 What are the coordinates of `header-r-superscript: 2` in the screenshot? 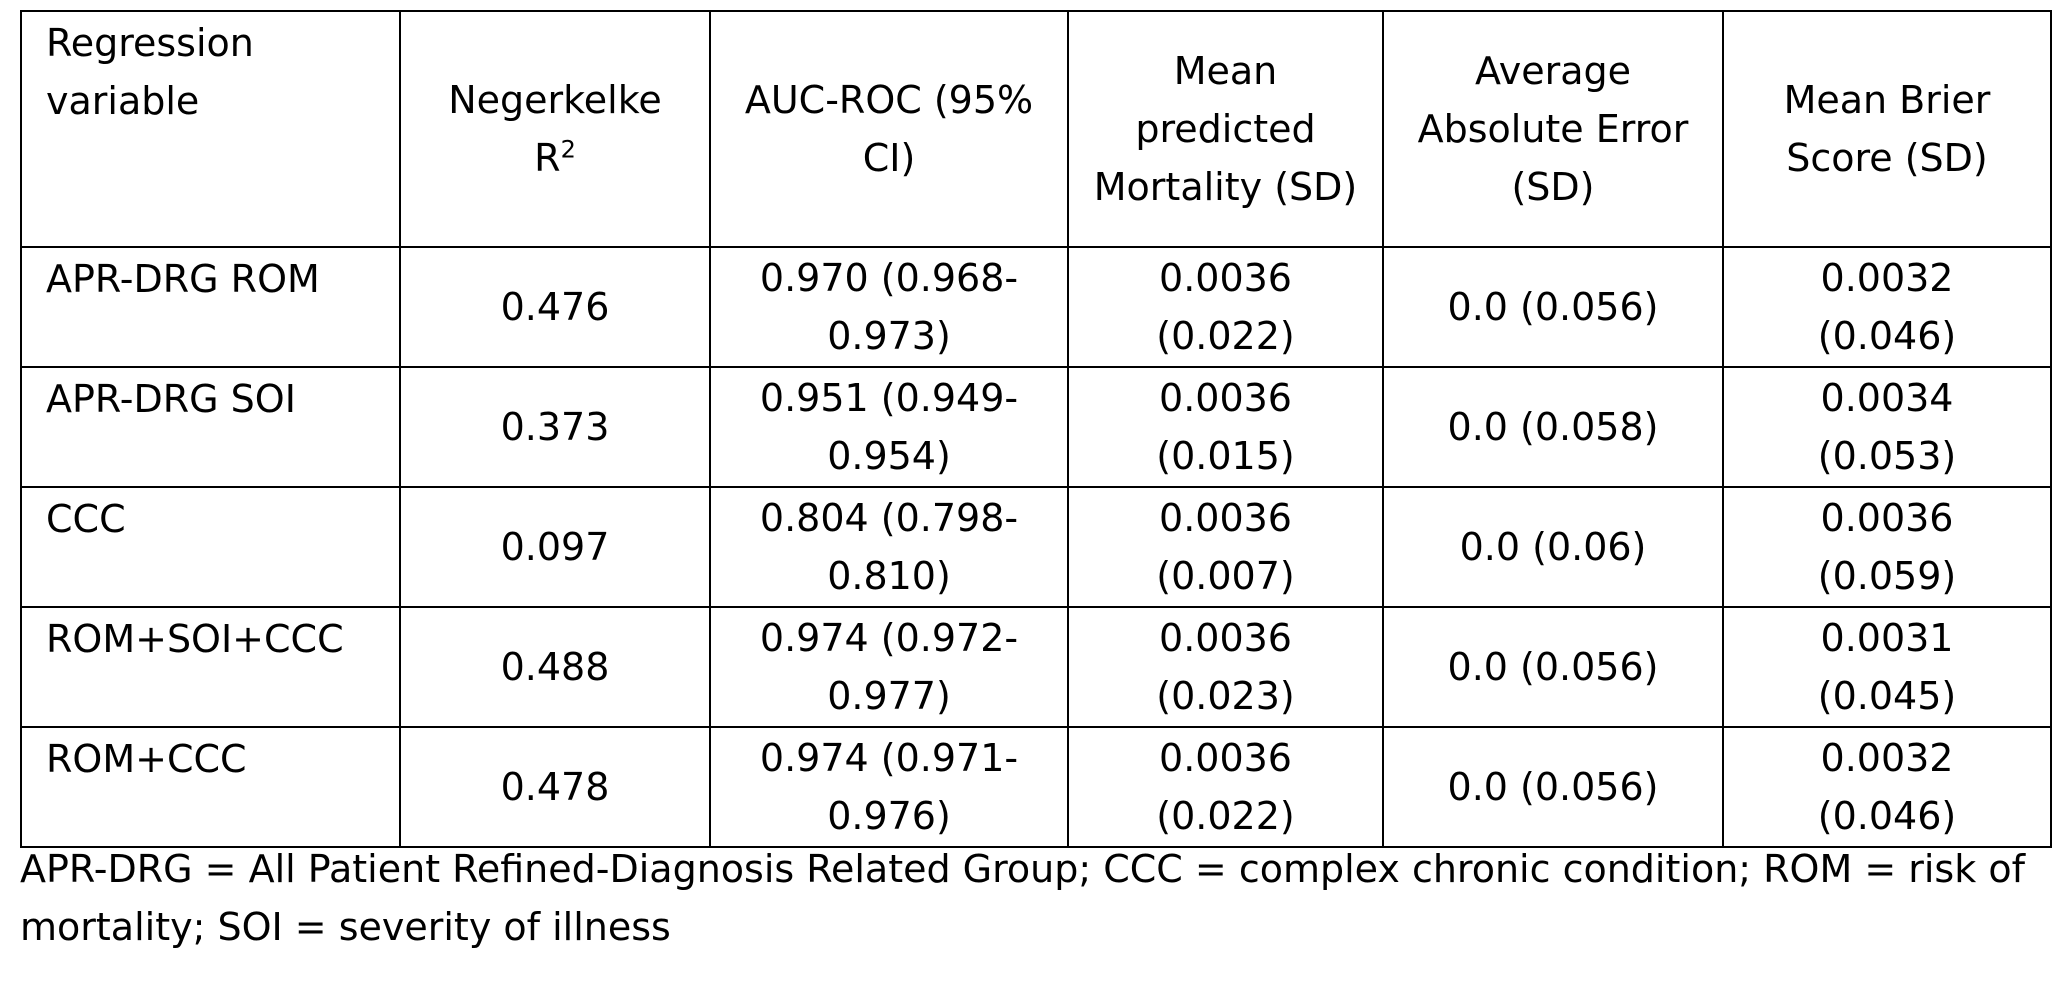 It's located at (568, 149).